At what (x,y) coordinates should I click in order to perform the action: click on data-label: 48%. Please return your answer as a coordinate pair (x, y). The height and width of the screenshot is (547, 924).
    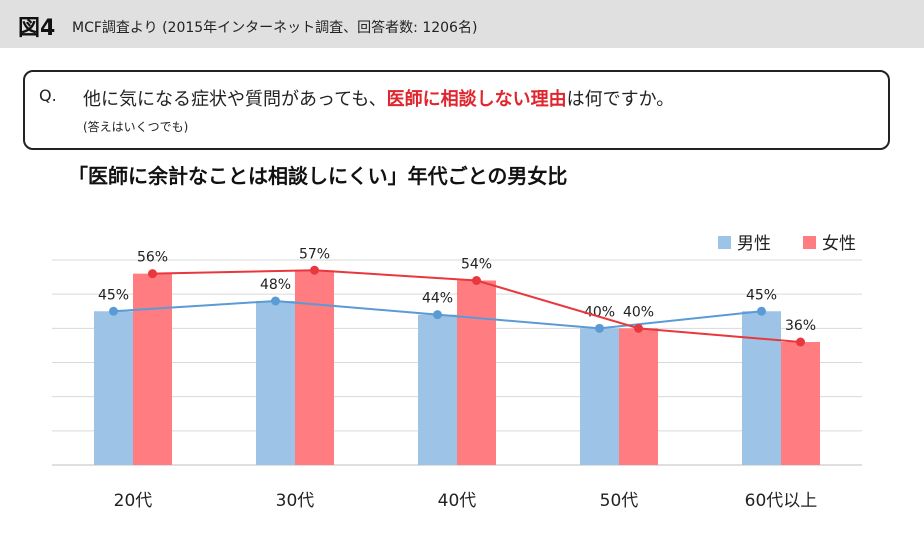
    Looking at the image, I should click on (275, 285).